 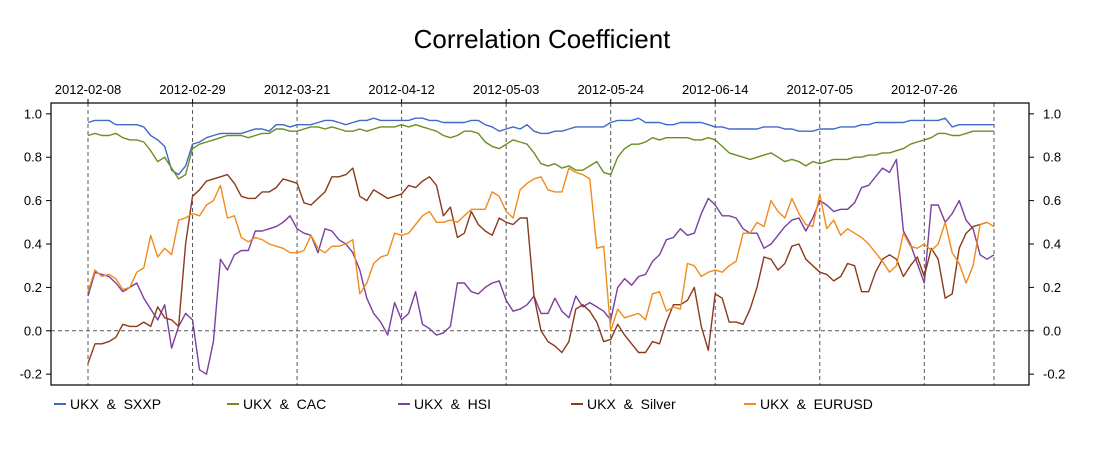 What do you see at coordinates (33, 244) in the screenshot?
I see `y-tick-label-left: 0.4` at bounding box center [33, 244].